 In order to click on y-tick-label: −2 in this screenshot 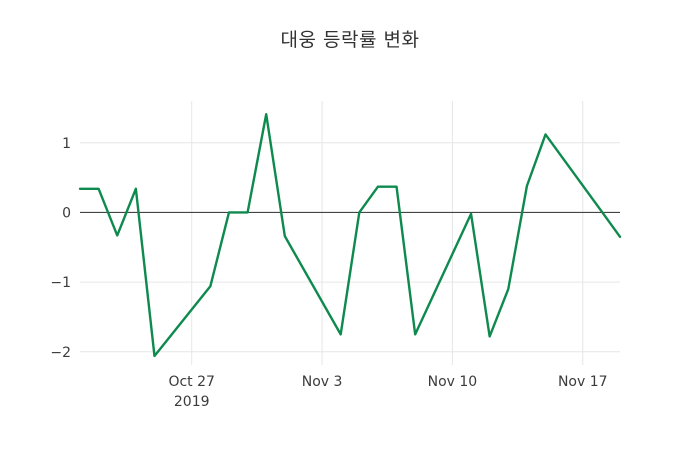, I will do `click(60, 353)`.